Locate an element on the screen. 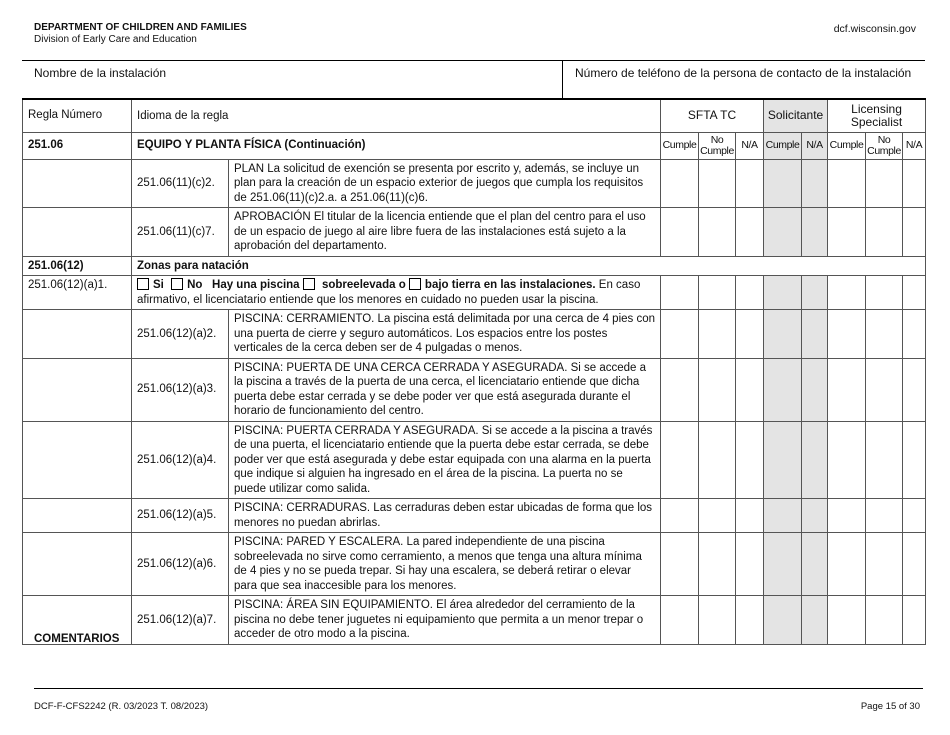 The width and height of the screenshot is (950, 735). group-sfta: SFTA TC is located at coordinates (712, 115).